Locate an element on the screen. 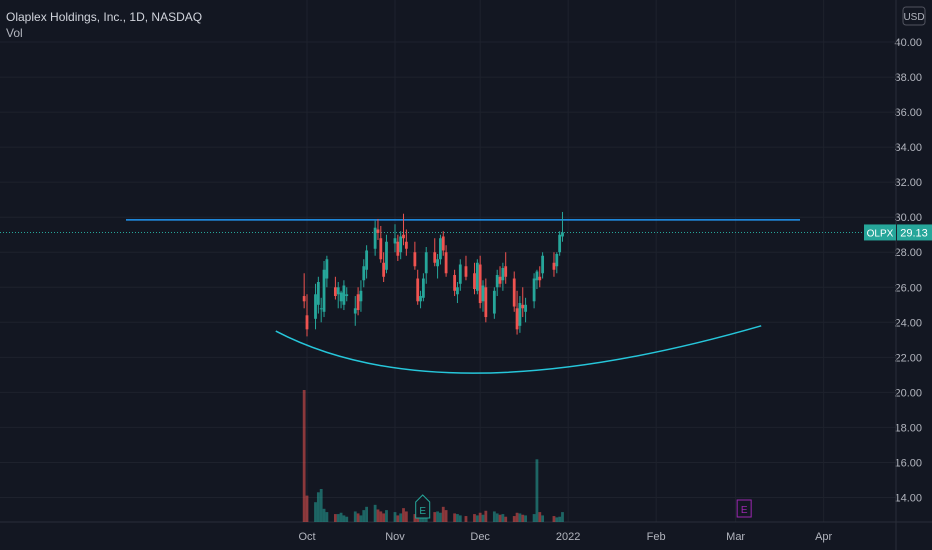 The image size is (932, 550). x-tick-label: Mar is located at coordinates (735, 537).